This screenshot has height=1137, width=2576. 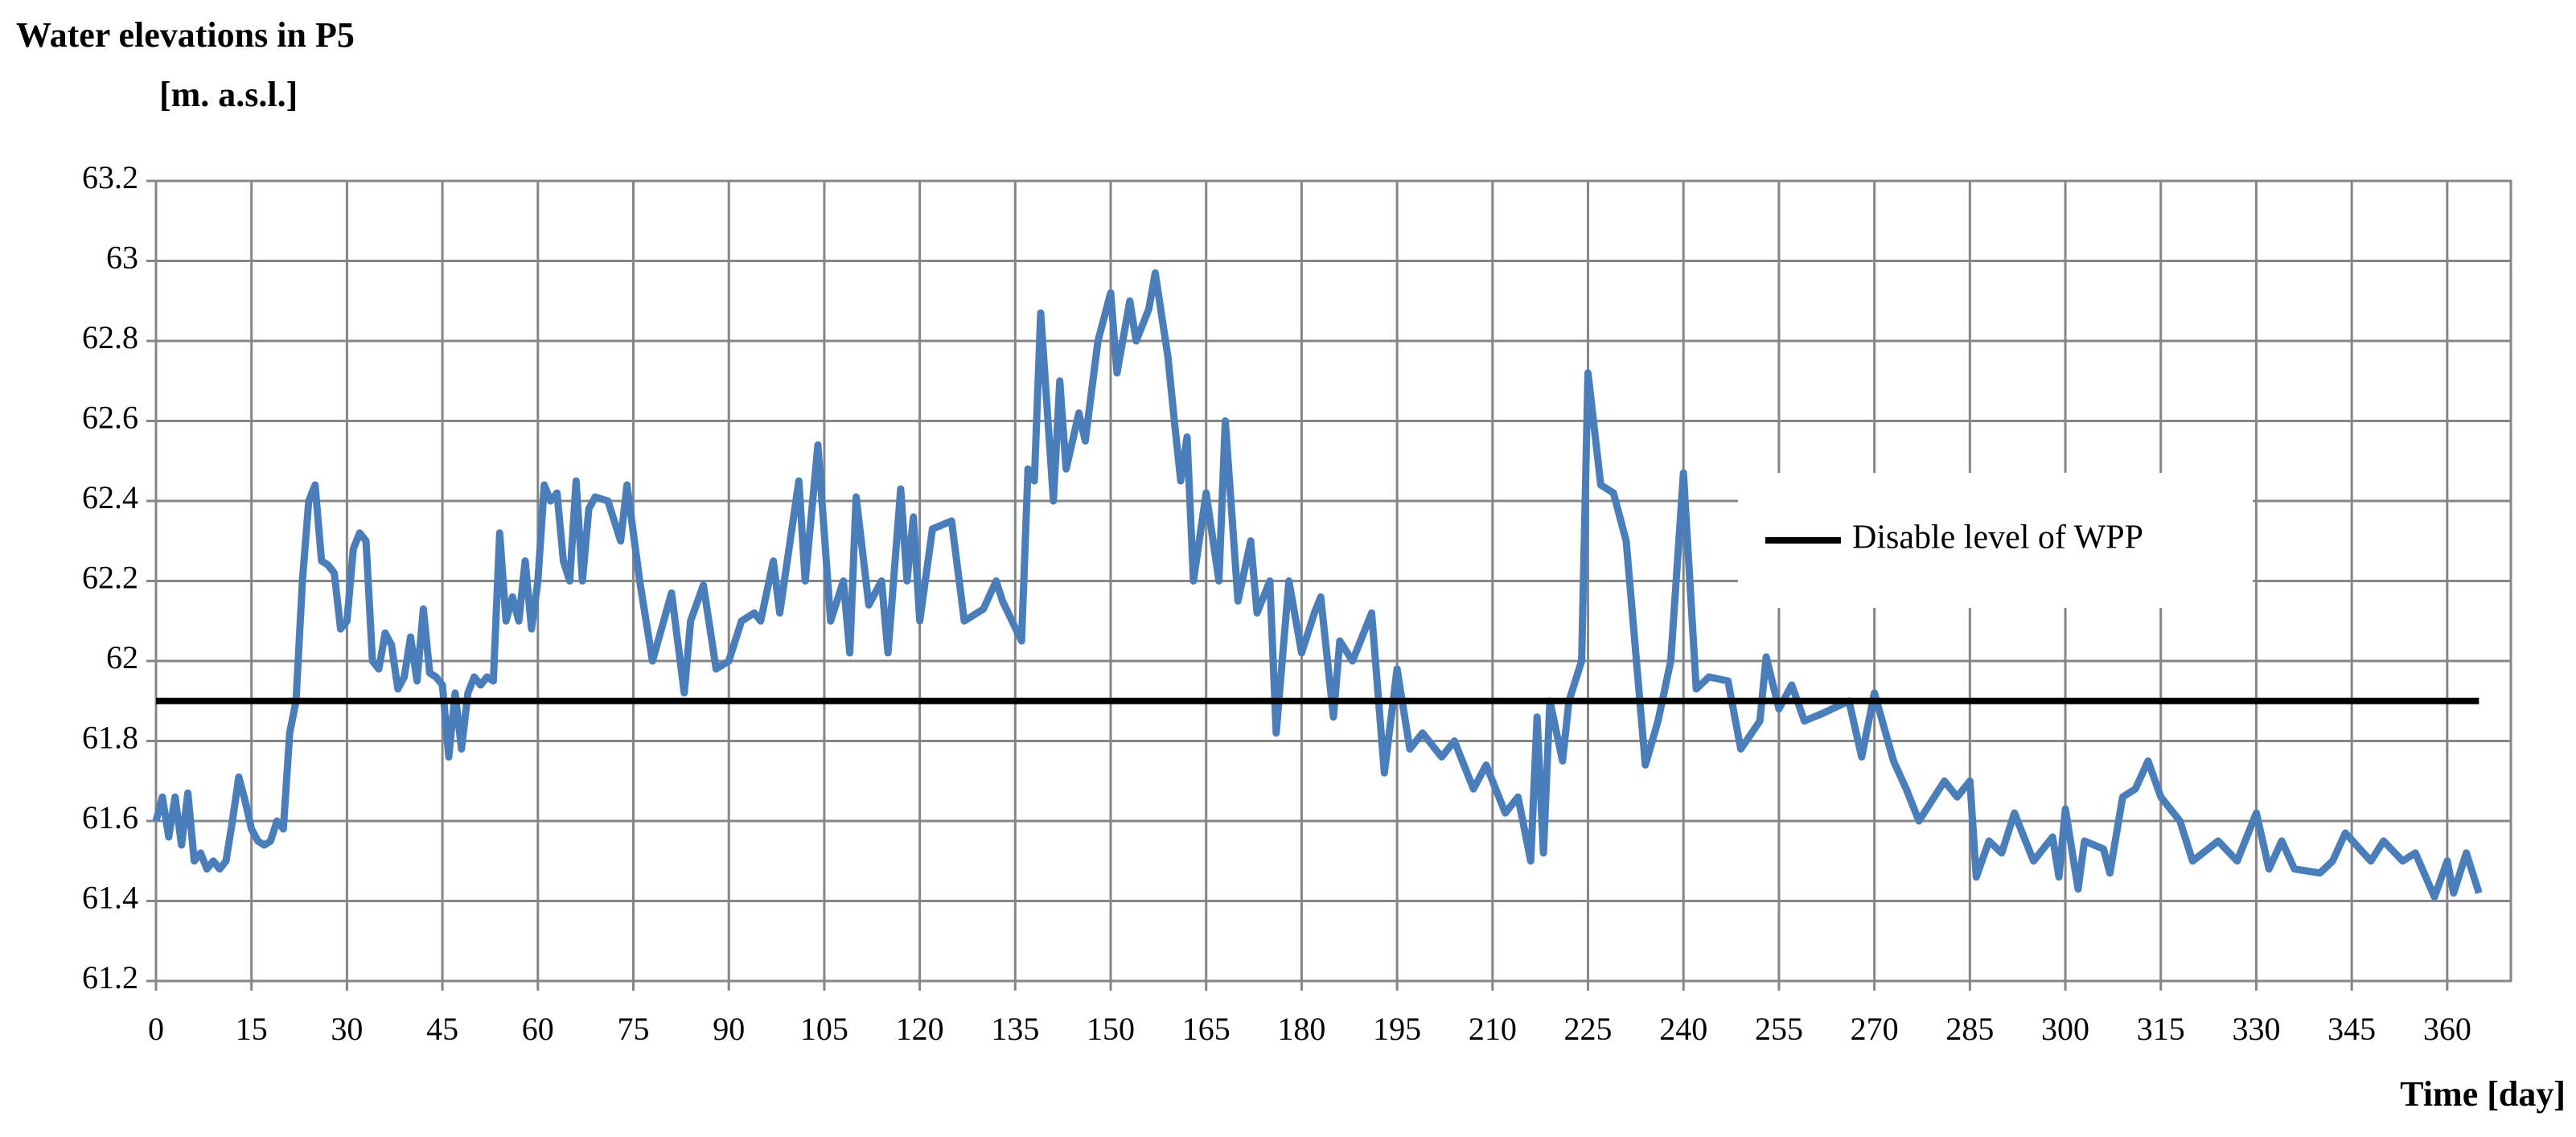 I want to click on x-tick-label: 180, so click(x=1301, y=1029).